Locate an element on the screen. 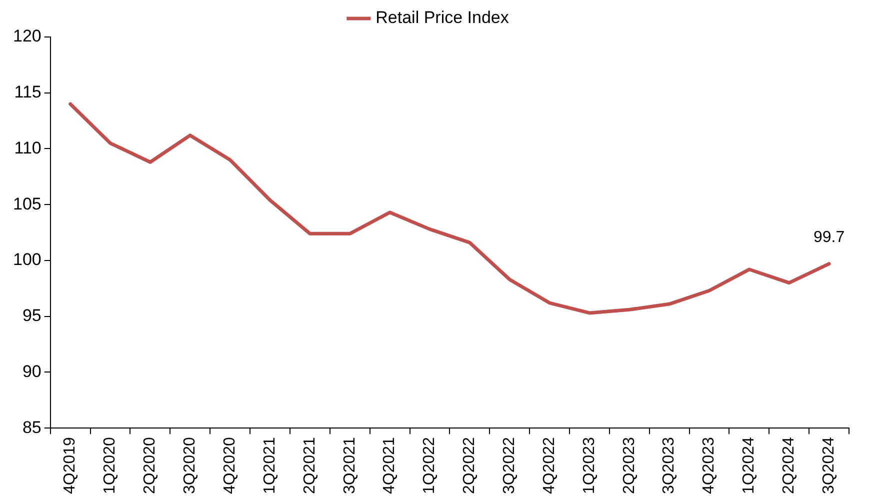  x-tick-label: 1Q2024 is located at coordinates (749, 465).